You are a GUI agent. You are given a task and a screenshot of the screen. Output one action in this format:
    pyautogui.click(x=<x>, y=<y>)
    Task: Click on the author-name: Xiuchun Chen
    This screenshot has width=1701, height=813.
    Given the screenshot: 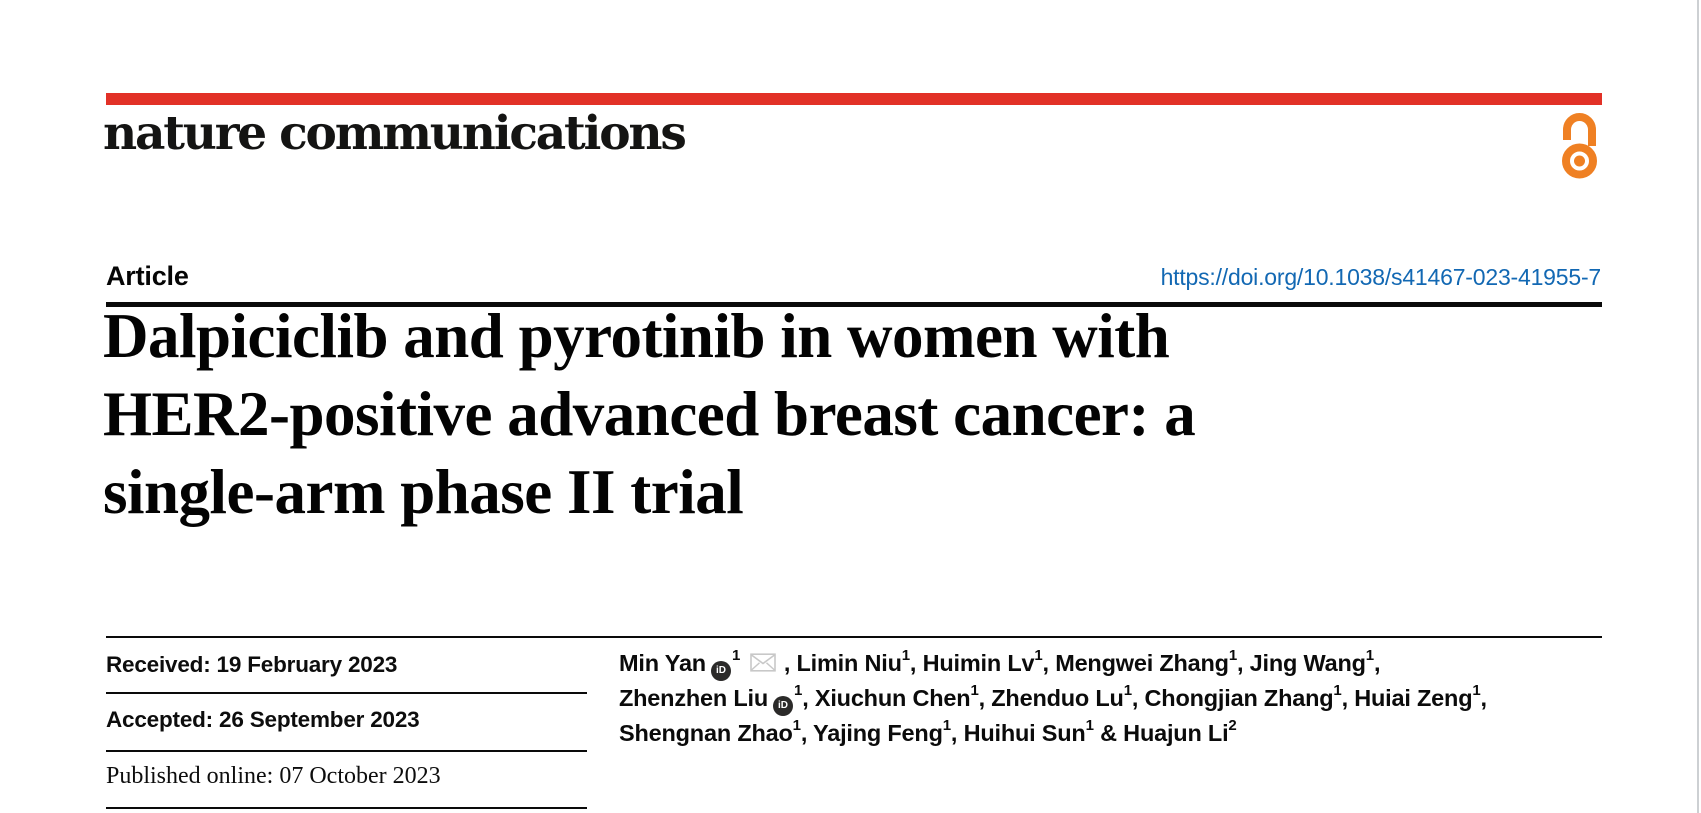 What is the action you would take?
    pyautogui.click(x=892, y=698)
    